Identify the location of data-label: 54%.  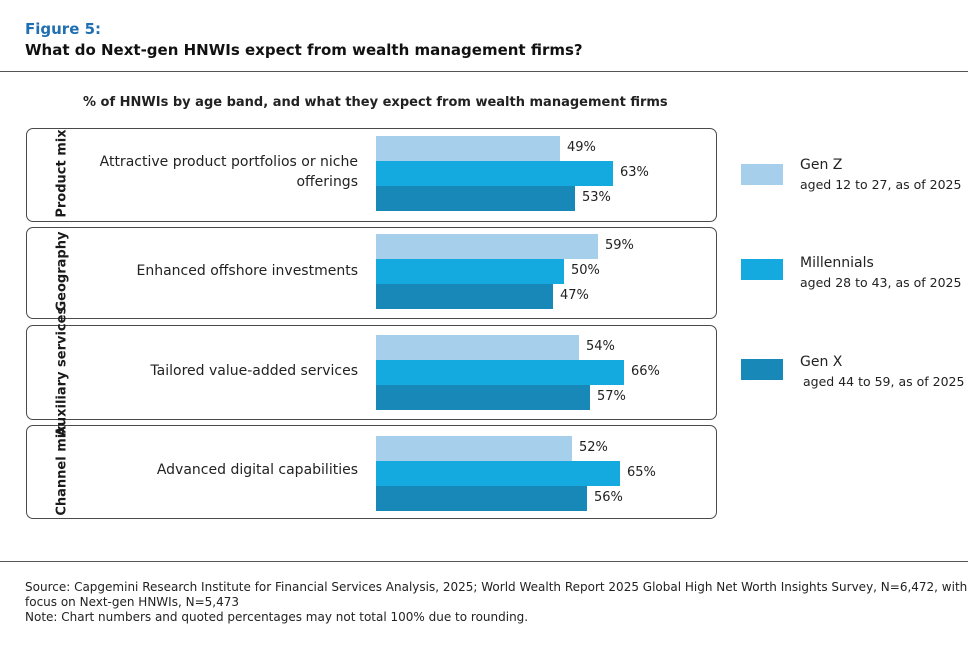
(600, 346).